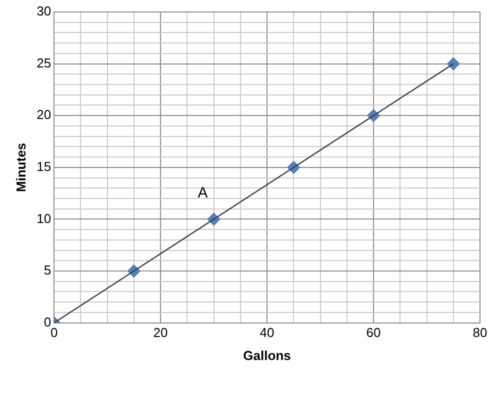  I want to click on y-tick-label: 10, so click(44, 218).